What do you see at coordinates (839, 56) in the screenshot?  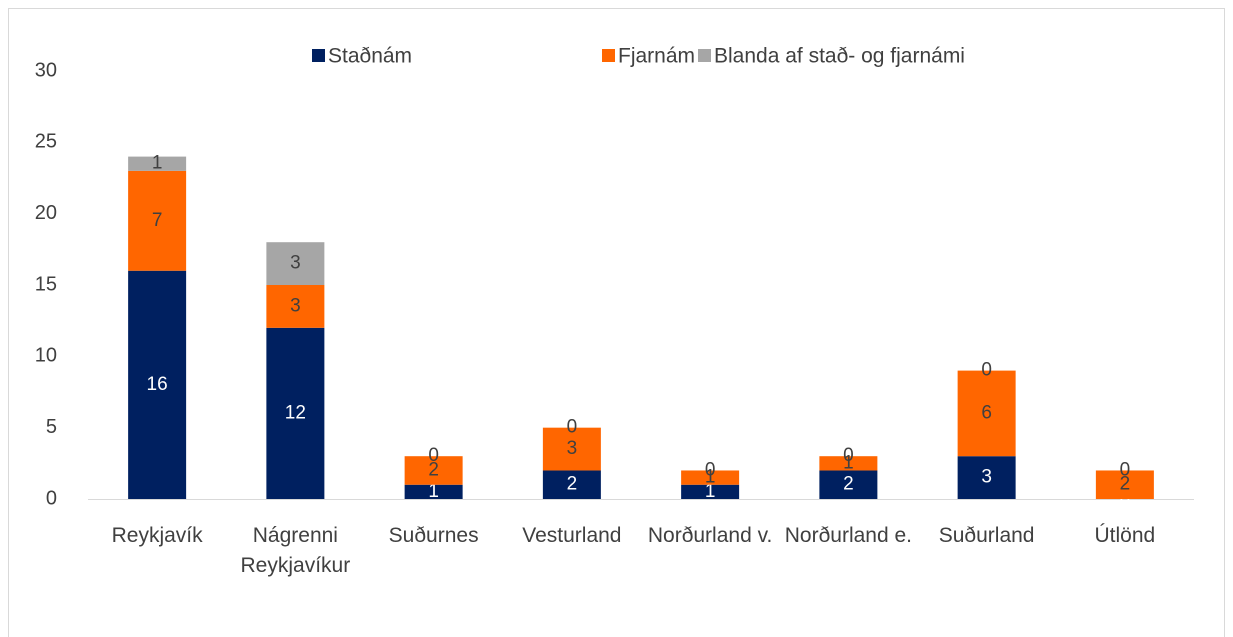 I see `legend-label: Blanda af stað- og fjarnámi` at bounding box center [839, 56].